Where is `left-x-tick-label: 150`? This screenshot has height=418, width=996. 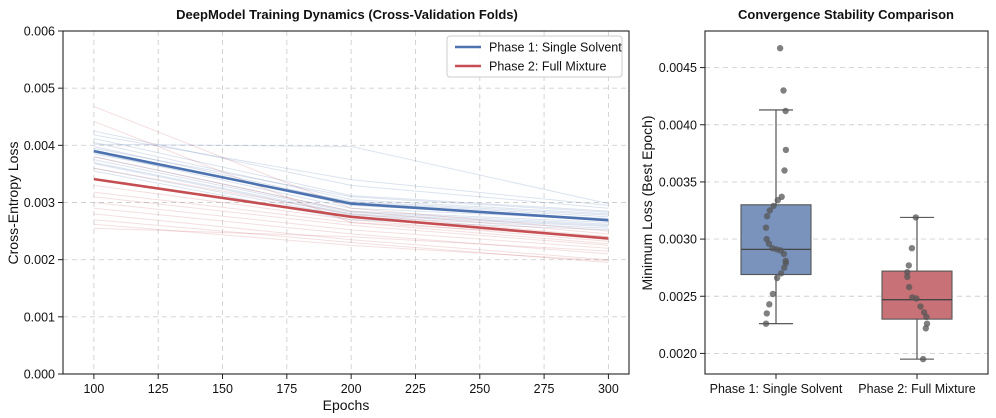
left-x-tick-label: 150 is located at coordinates (222, 389).